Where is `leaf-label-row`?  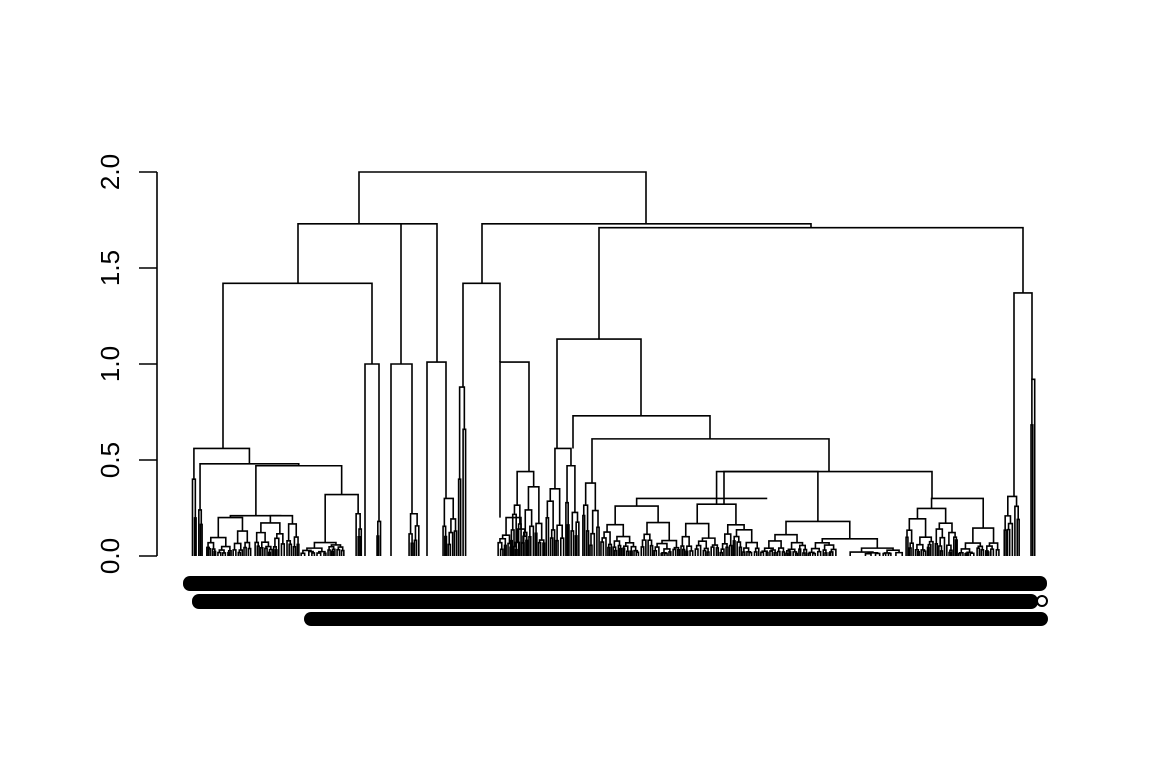
leaf-label-row is located at coordinates (615, 601).